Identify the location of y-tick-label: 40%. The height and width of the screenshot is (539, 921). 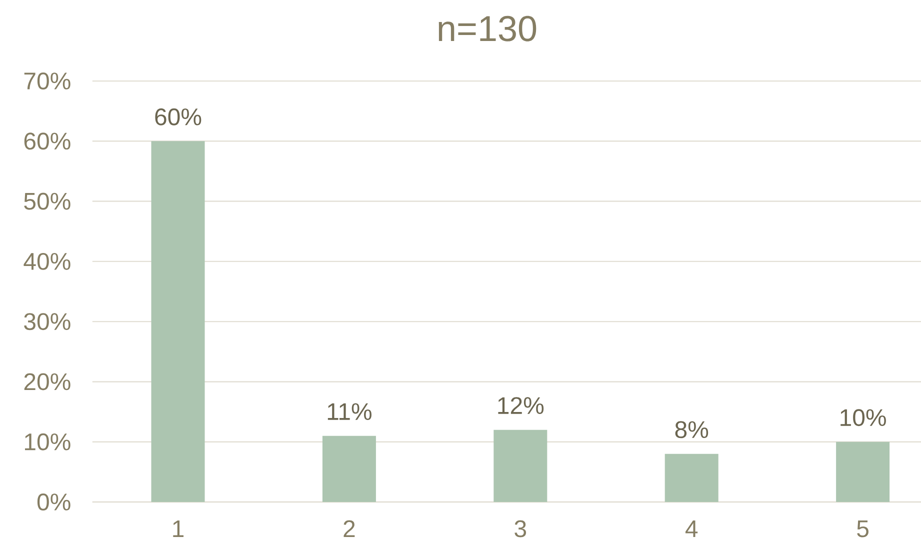
(47, 261).